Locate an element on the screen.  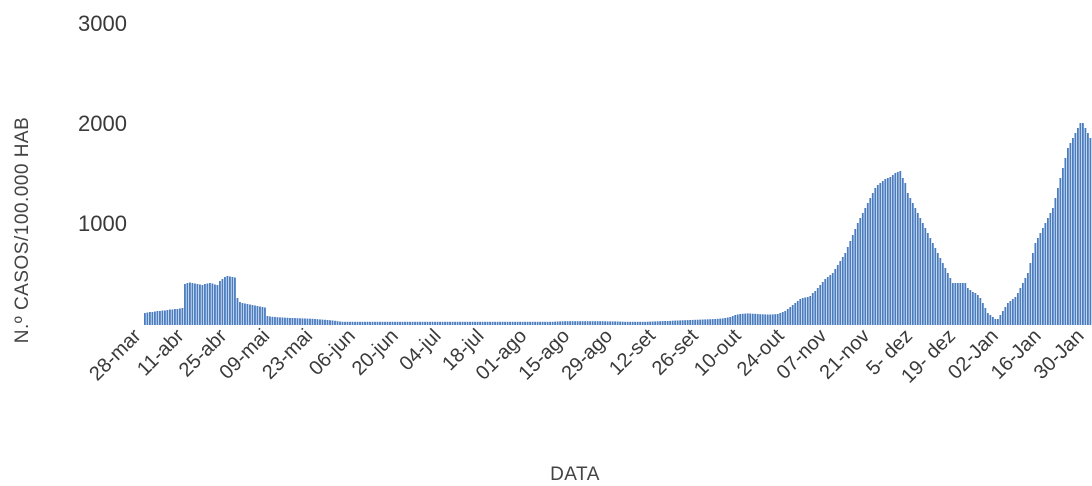
x-tick-label: 06-jun is located at coordinates (332, 352).